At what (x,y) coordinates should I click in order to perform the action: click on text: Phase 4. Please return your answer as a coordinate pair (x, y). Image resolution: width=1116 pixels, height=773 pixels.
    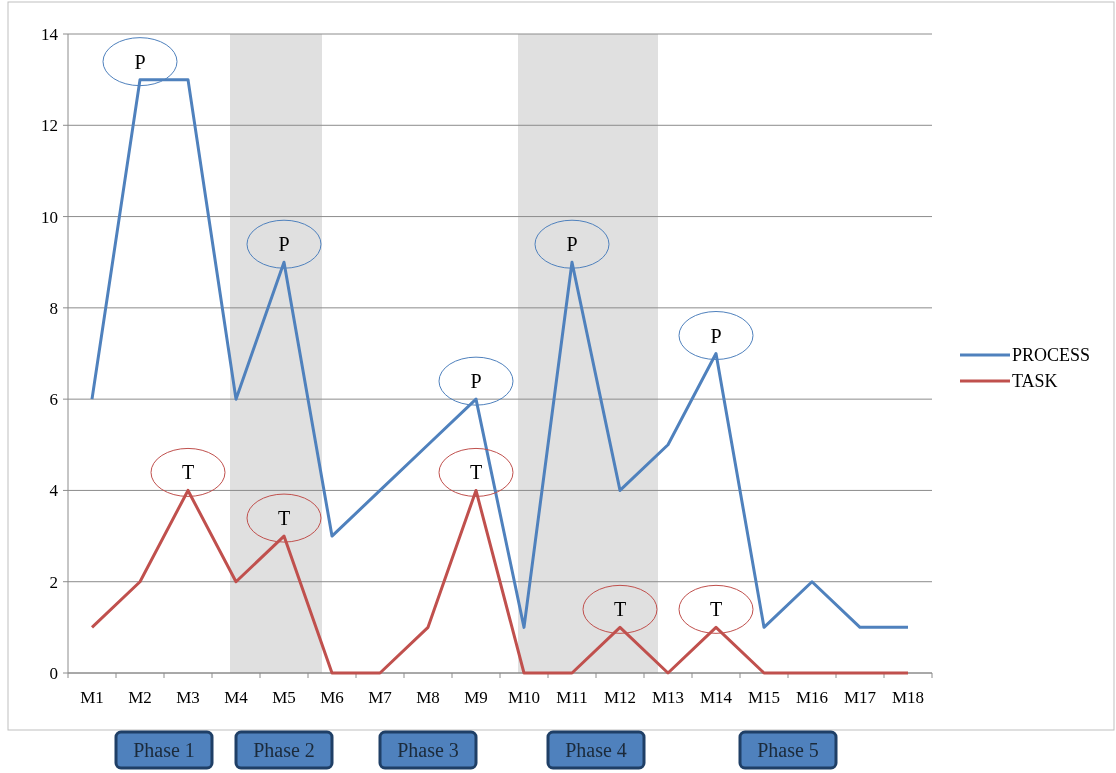
    Looking at the image, I should click on (596, 750).